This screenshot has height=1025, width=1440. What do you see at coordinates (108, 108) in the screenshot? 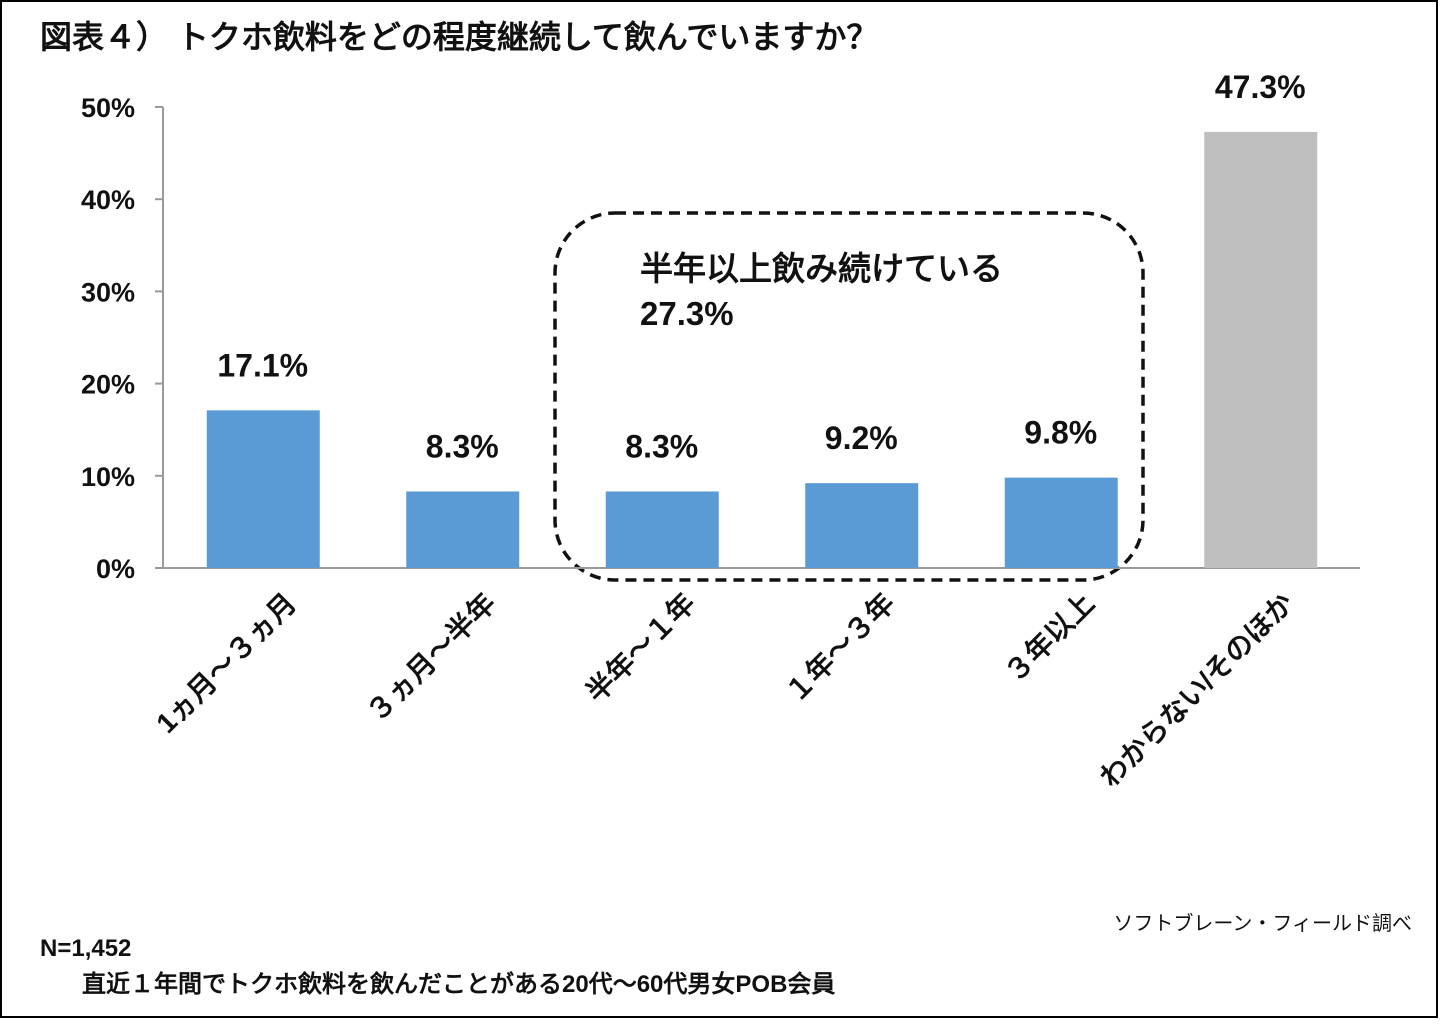
I see `y-tick-label: 50%` at bounding box center [108, 108].